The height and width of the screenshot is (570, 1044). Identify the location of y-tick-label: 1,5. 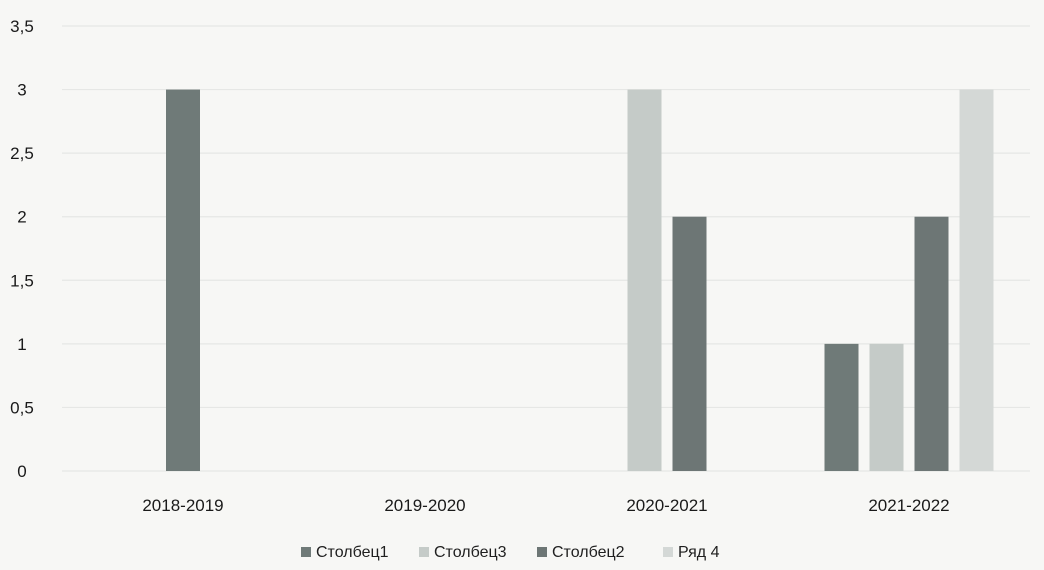
(22, 280).